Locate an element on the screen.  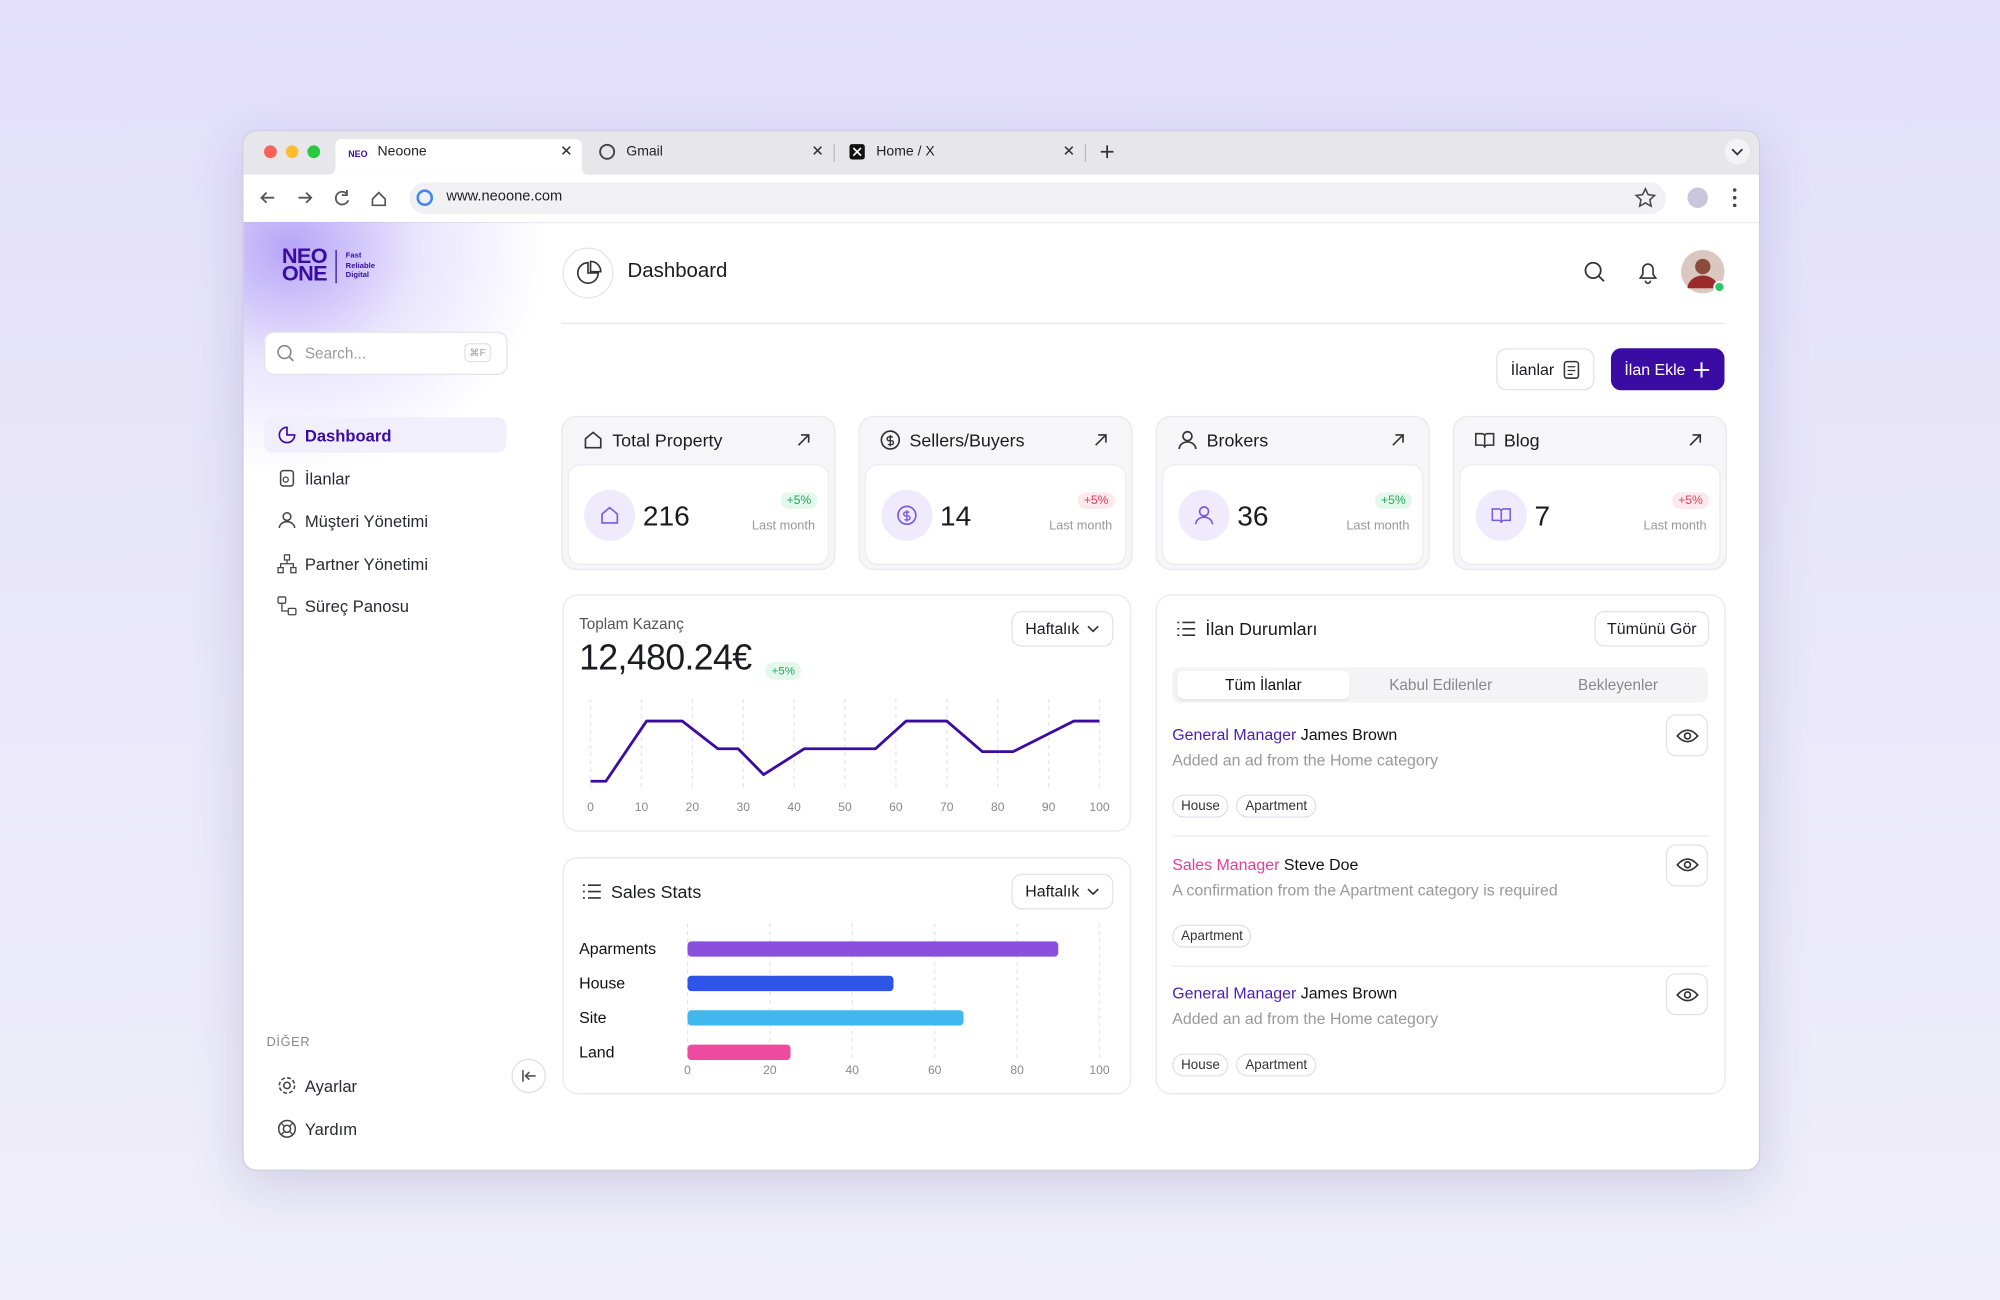
nav-item: Dashboard is located at coordinates (385, 435).